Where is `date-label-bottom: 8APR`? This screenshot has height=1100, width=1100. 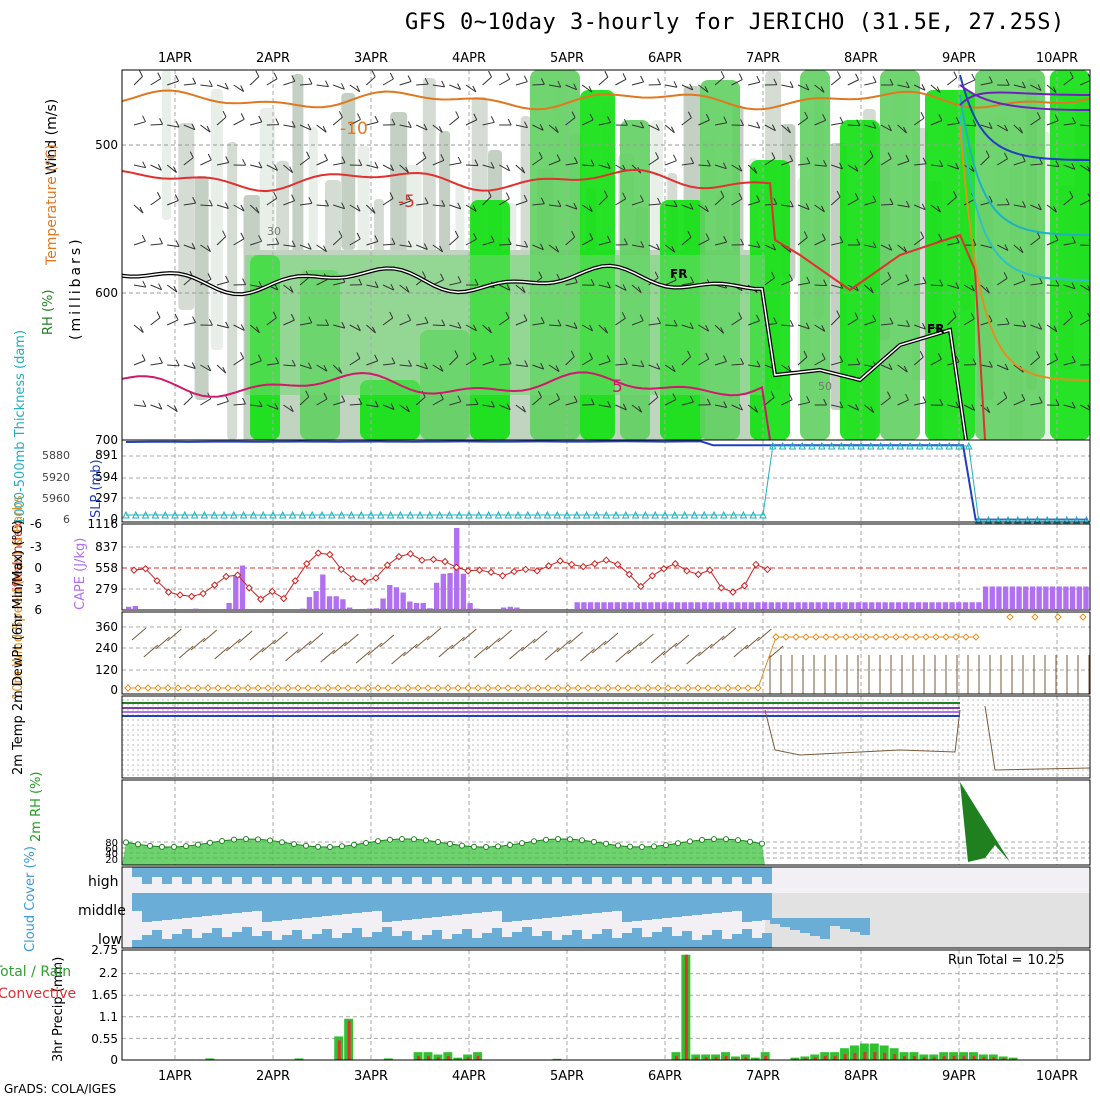
date-label-bottom: 8APR is located at coordinates (861, 1076).